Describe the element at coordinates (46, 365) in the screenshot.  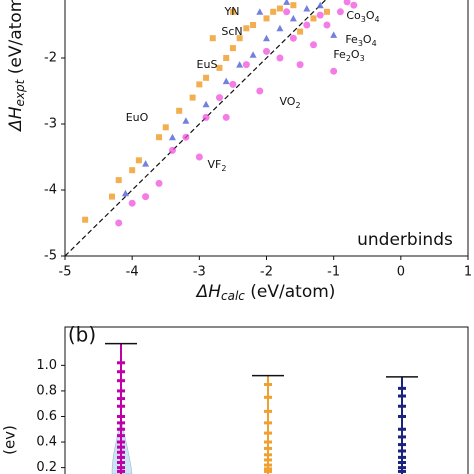
I see `y-tick-label: 1.0` at that location.